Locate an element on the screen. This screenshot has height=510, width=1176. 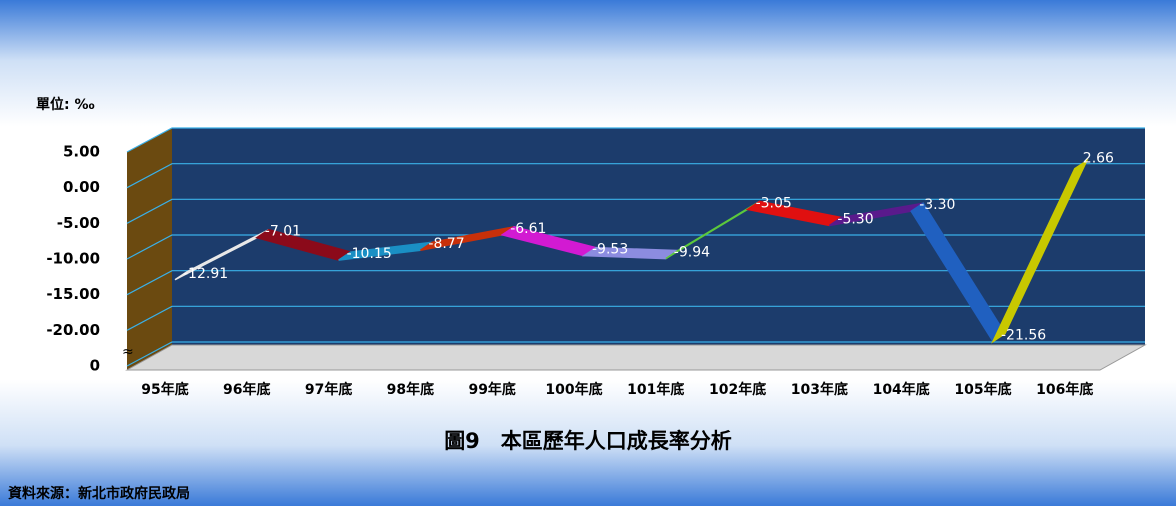
data-label: -8.77 is located at coordinates (446, 244).